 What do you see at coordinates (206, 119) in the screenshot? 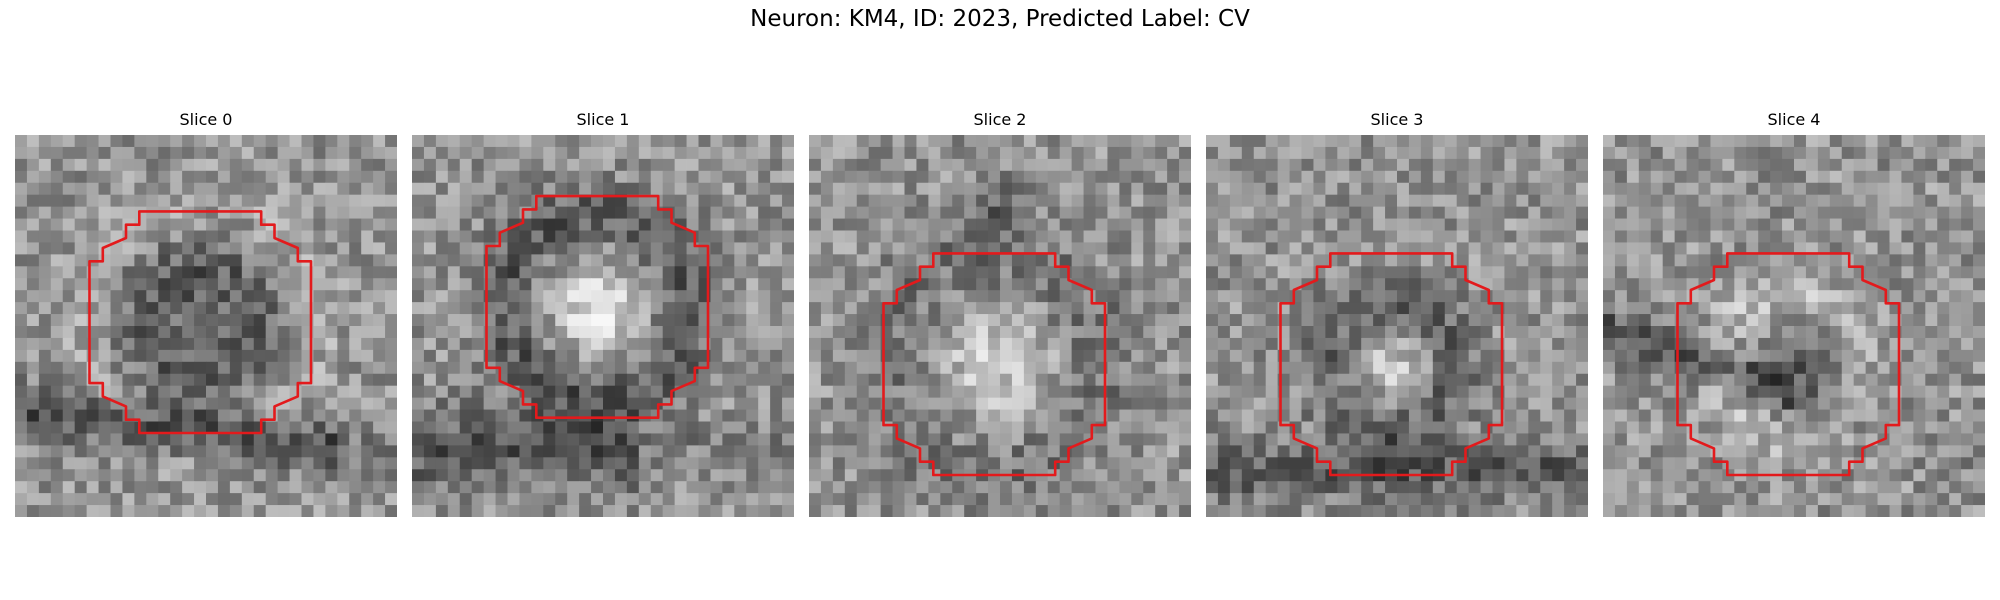
I see `slice-title: Slice 0` at bounding box center [206, 119].